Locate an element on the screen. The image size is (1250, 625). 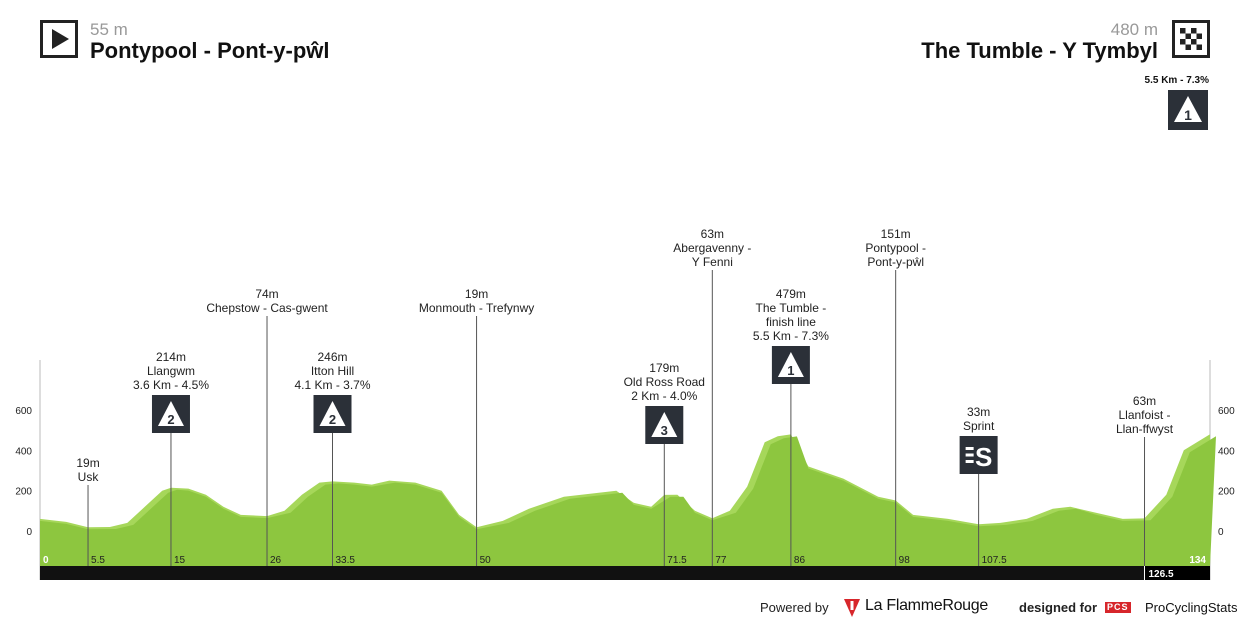
x-tick-label: 0 is located at coordinates (46, 560).